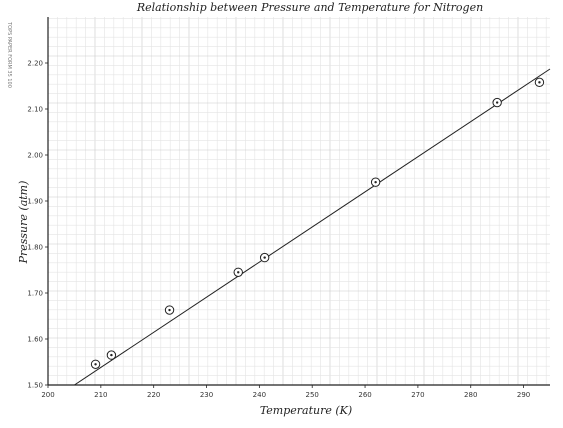 The image size is (563, 428). What do you see at coordinates (37, 225) in the screenshot?
I see `y-tick-labels: 1.50 1.60 1.70 1.80 1.90 2.00 2.10 2.20` at bounding box center [37, 225].